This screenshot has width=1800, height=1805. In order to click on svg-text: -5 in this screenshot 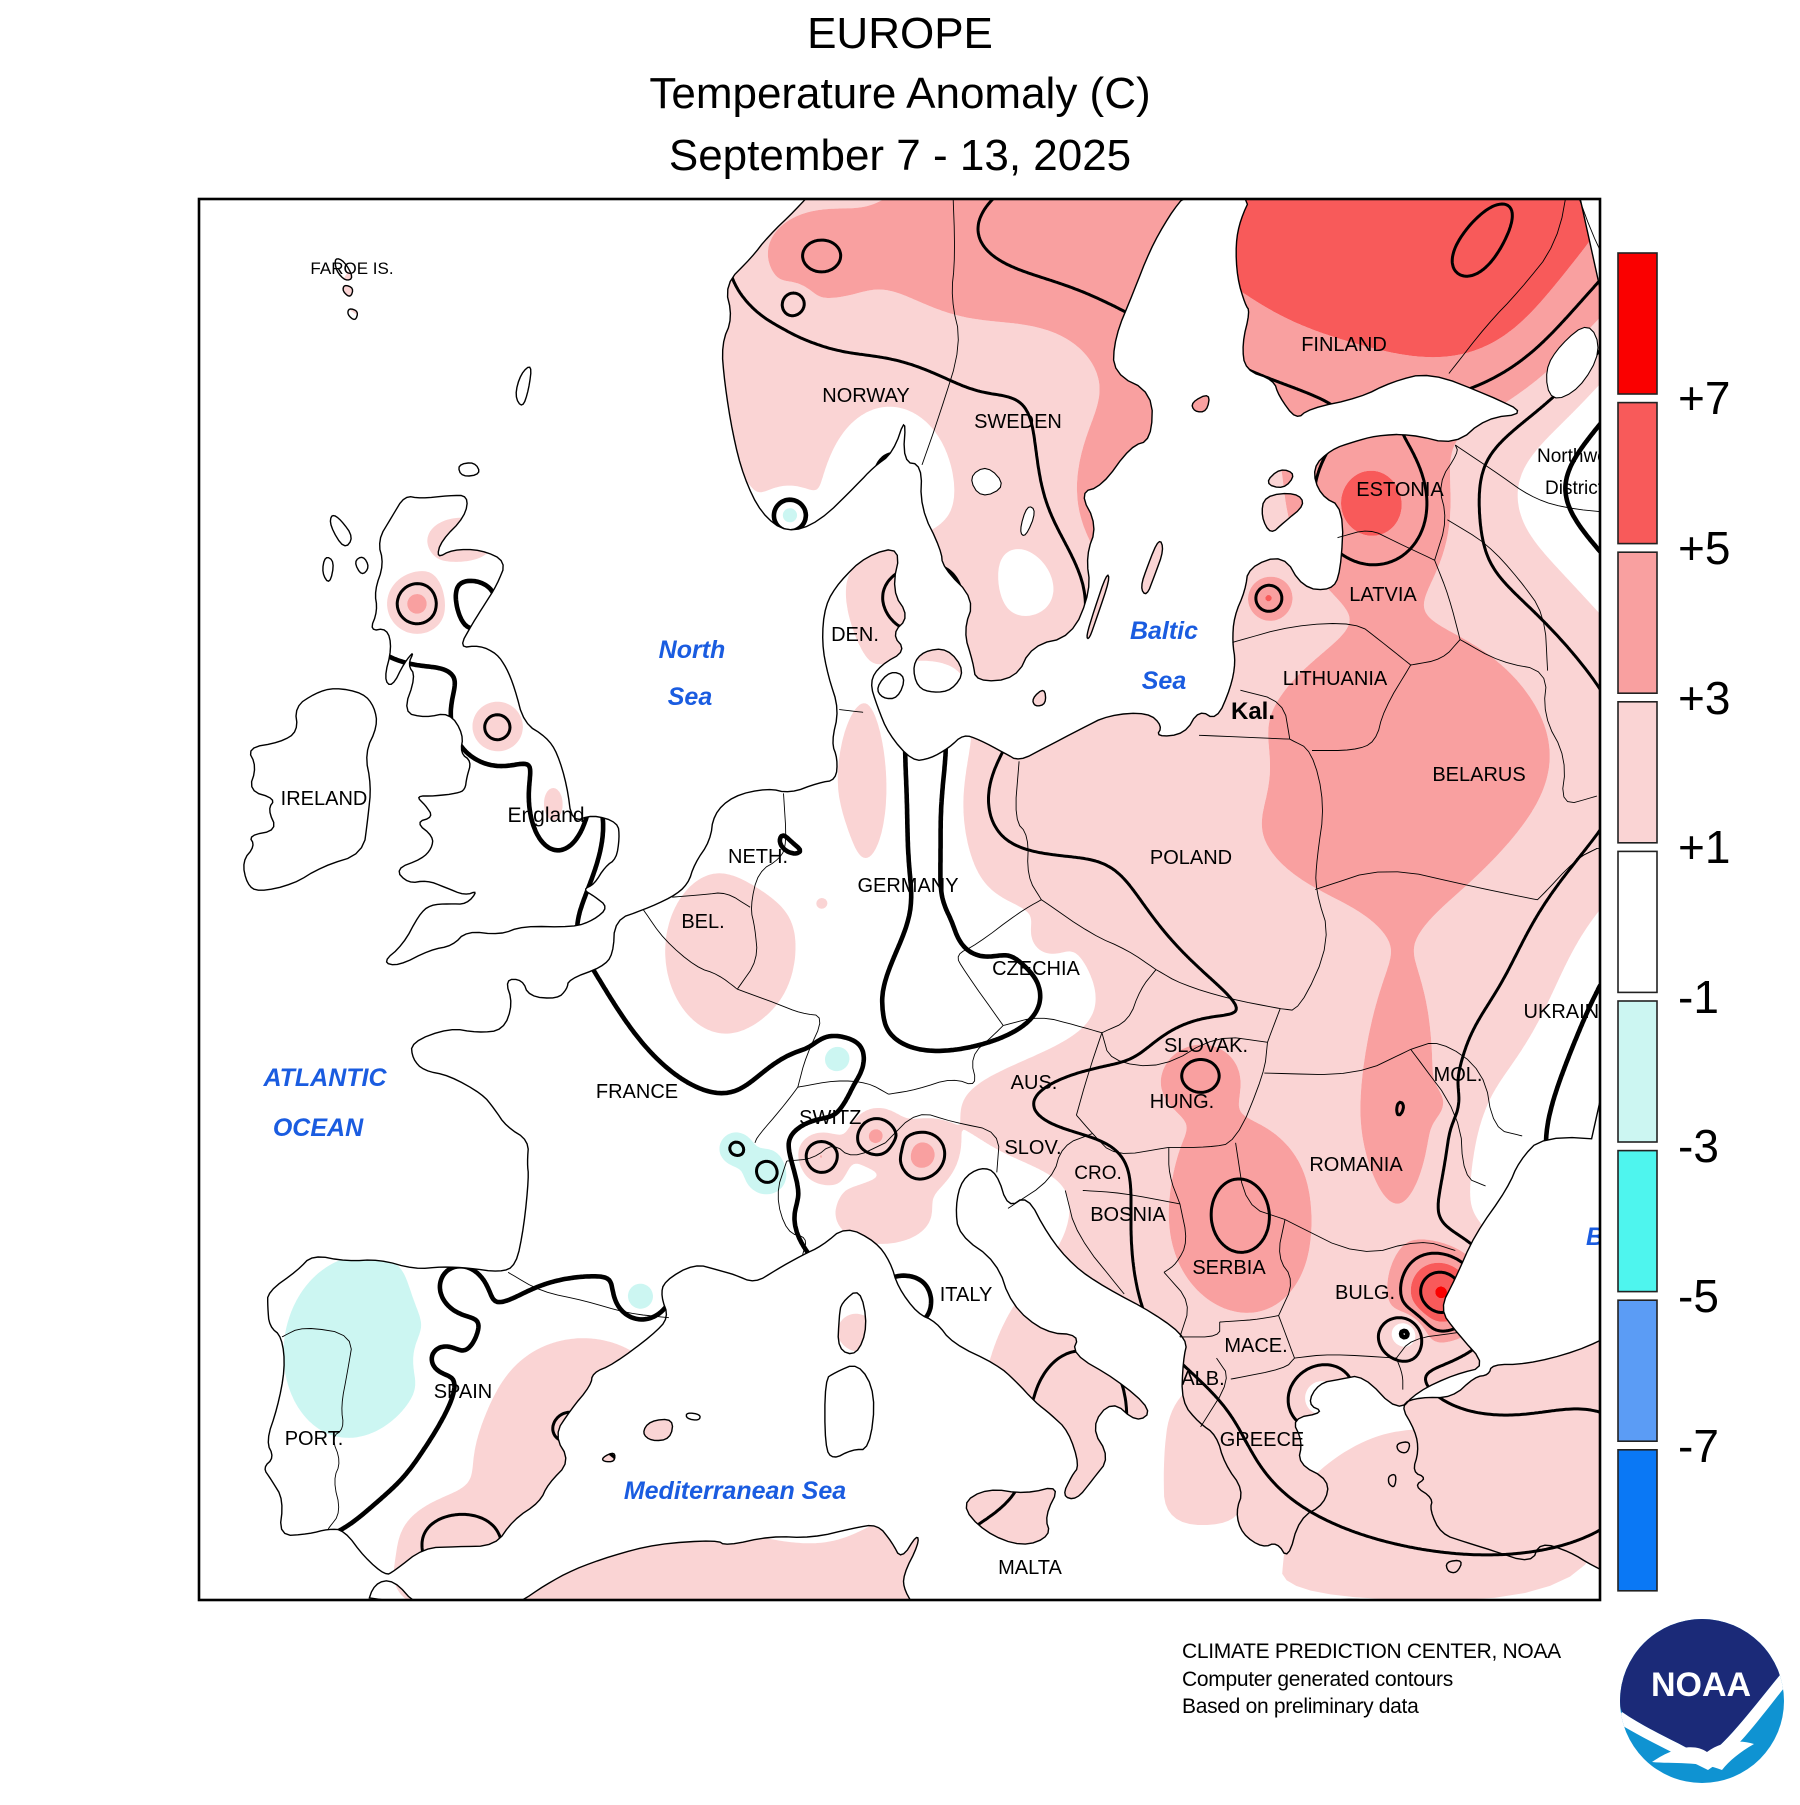, I will do `click(1698, 1296)`.